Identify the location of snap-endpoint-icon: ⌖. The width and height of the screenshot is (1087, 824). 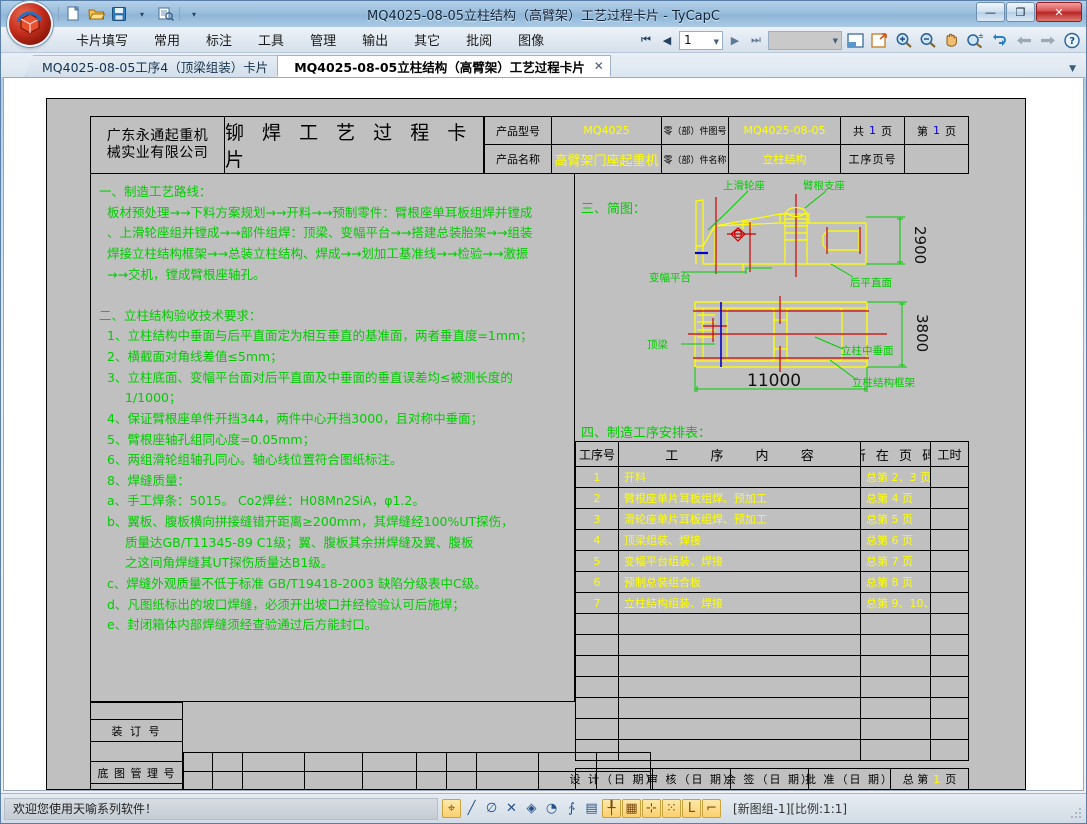
(451, 808).